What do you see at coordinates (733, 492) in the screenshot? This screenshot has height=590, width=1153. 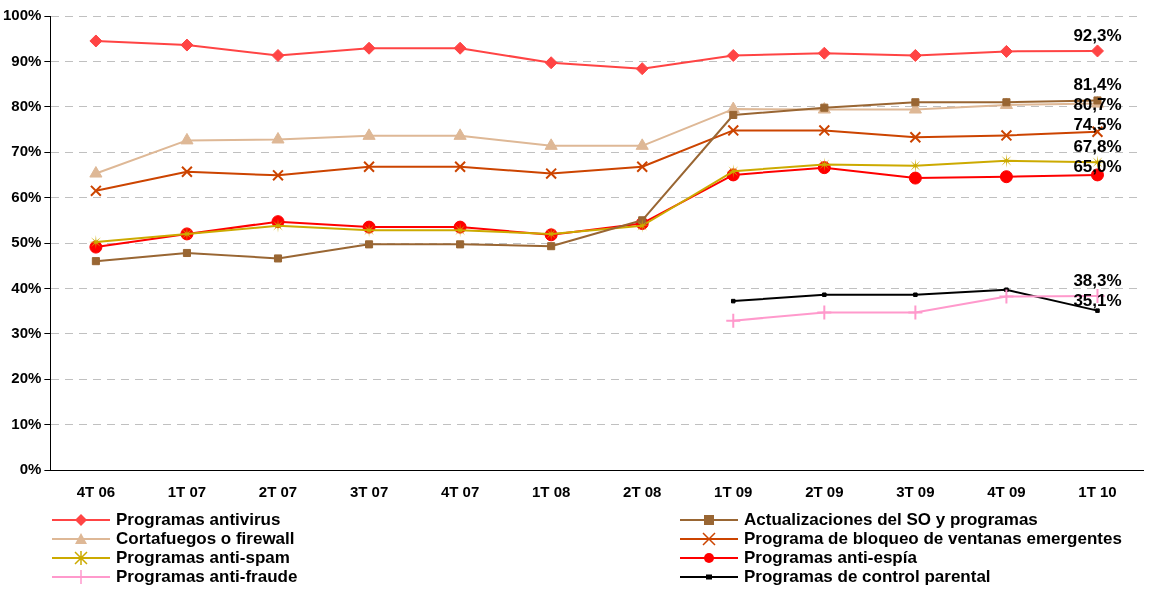 I see `x-tick-label: 1T 09` at bounding box center [733, 492].